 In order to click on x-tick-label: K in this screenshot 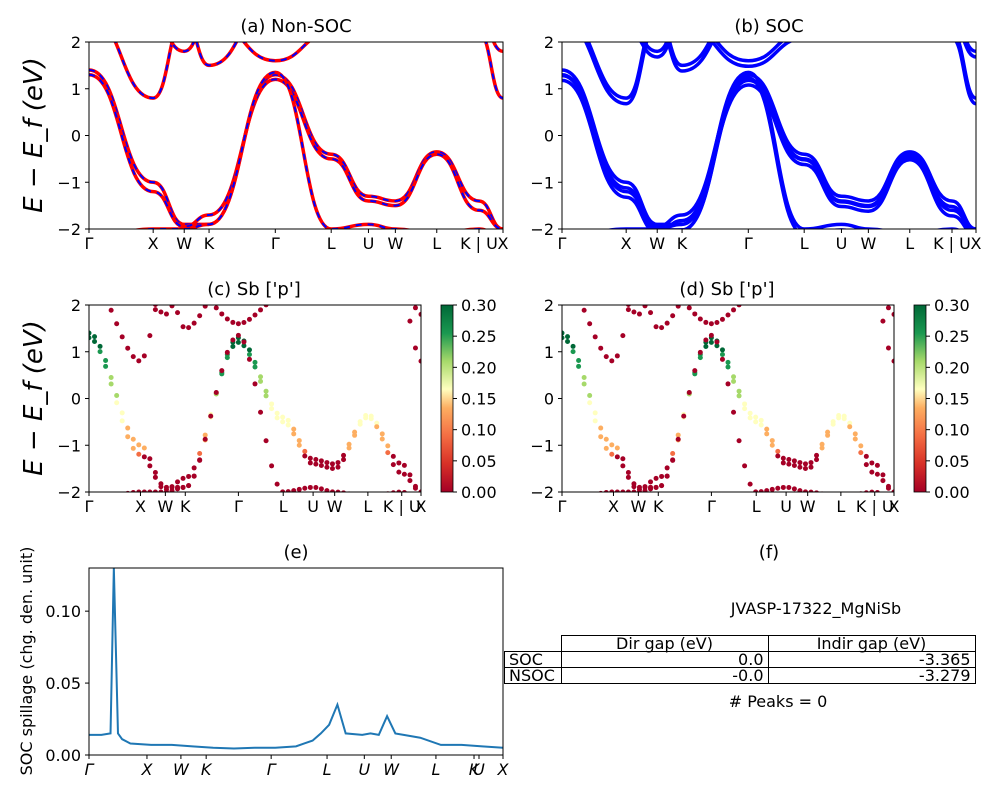, I will do `click(658, 506)`.